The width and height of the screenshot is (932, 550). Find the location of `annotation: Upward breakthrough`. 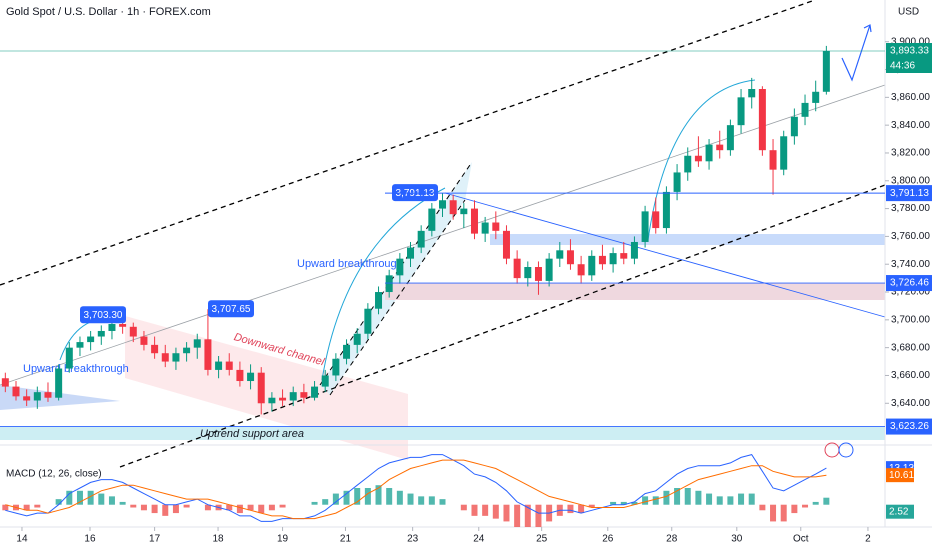

annotation: Upward breakthrough is located at coordinates (76, 369).